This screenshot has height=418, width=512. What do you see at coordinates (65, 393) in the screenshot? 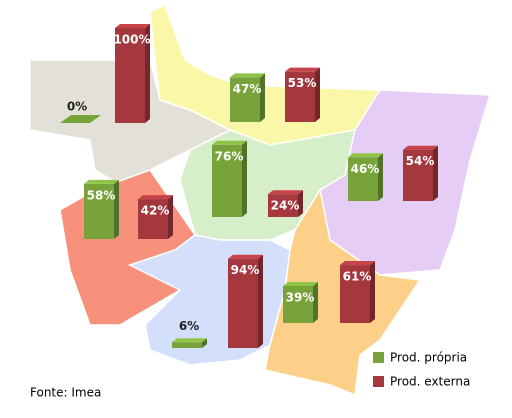
I see `source: Fonte: Imea` at bounding box center [65, 393].